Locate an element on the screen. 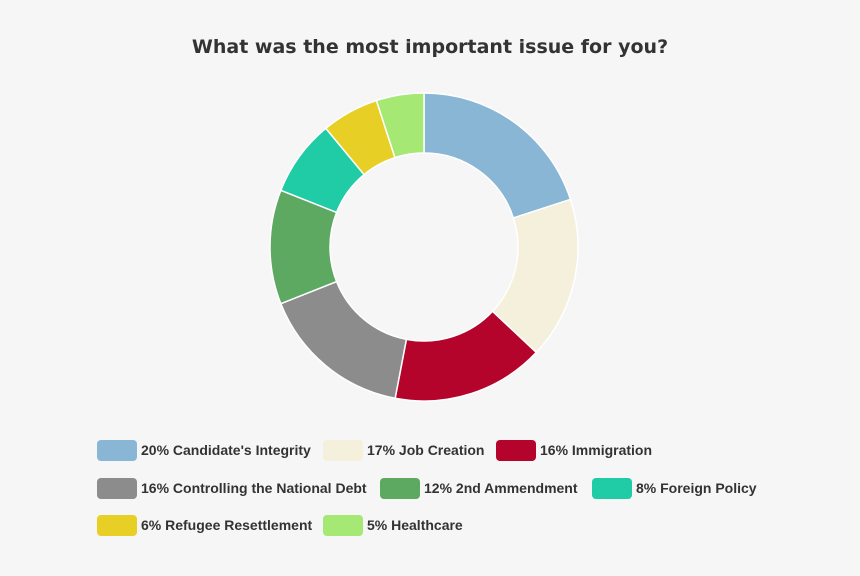 The width and height of the screenshot is (860, 576). legend-item-healthcare: 5% Healthcare is located at coordinates (393, 525).